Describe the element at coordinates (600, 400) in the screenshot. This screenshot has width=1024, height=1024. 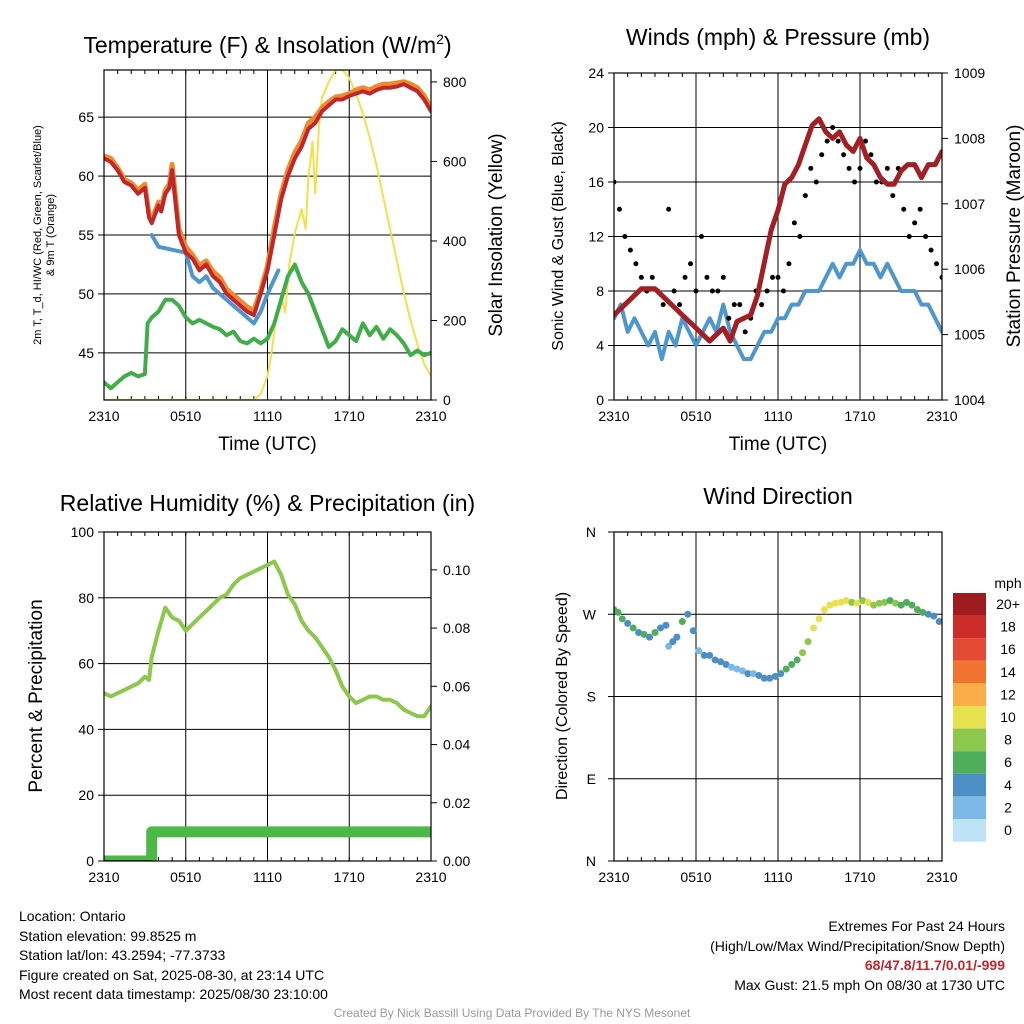
I see `y-tick-label: 0` at that location.